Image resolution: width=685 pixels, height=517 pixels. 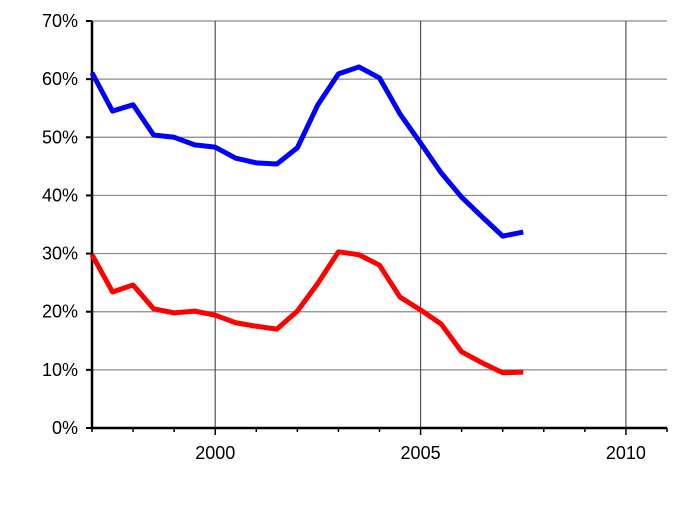 What do you see at coordinates (60, 195) in the screenshot?
I see `y-tick-label: 40%` at bounding box center [60, 195].